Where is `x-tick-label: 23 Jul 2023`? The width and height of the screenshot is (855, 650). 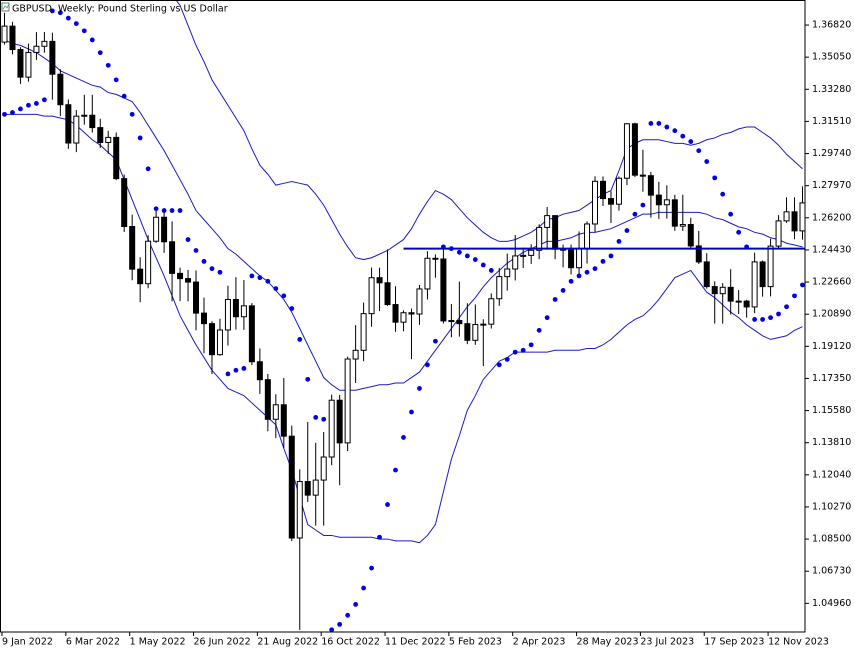 x-tick-label: 23 Jul 2023 is located at coordinates (667, 642).